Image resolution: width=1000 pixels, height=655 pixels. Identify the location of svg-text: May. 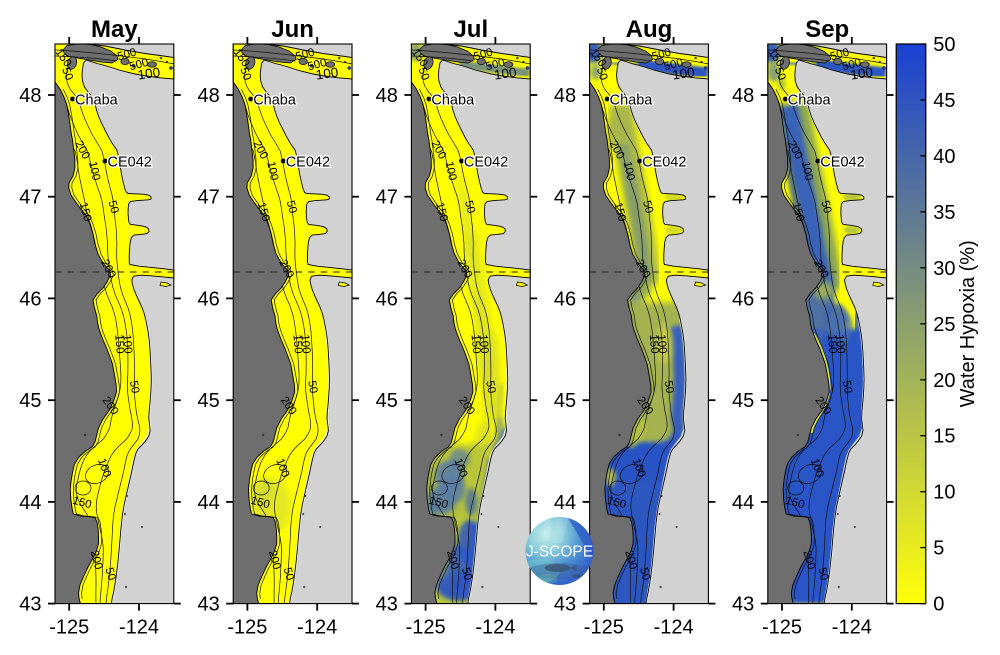
(114, 29).